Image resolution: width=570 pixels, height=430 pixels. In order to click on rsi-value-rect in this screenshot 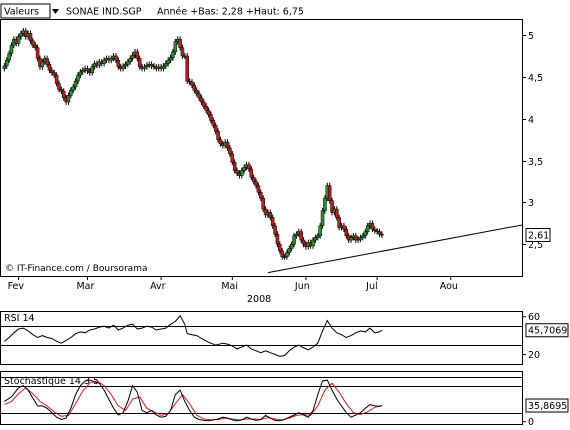, I will do `click(547, 330)`.